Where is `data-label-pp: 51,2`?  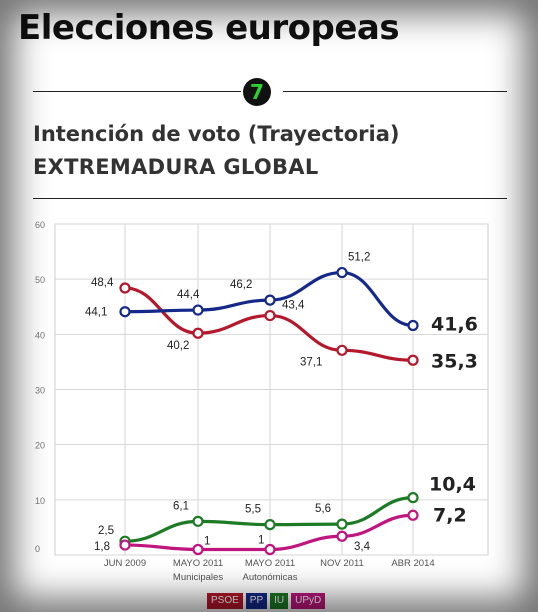
data-label-pp: 51,2 is located at coordinates (359, 258).